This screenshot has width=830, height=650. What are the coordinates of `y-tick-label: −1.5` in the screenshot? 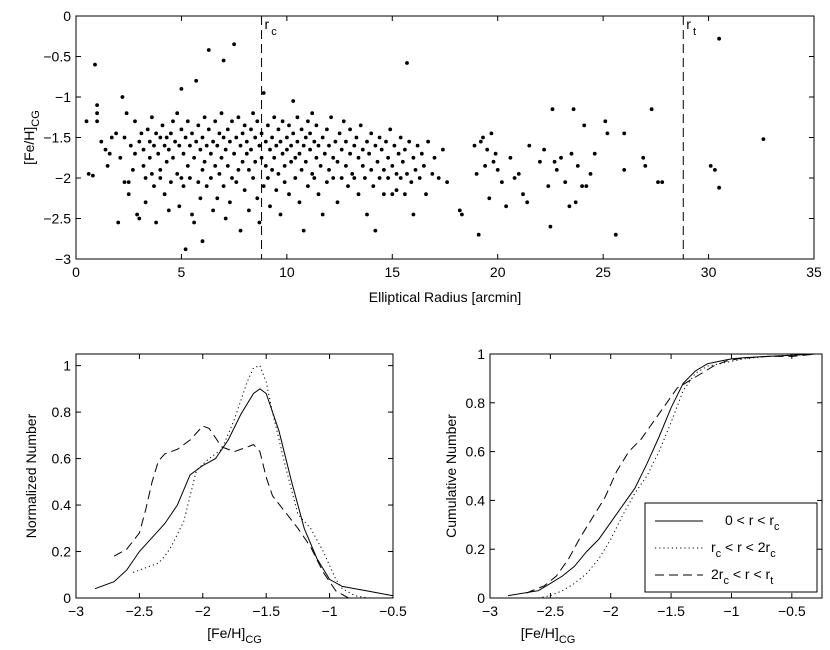 It's located at (57, 138).